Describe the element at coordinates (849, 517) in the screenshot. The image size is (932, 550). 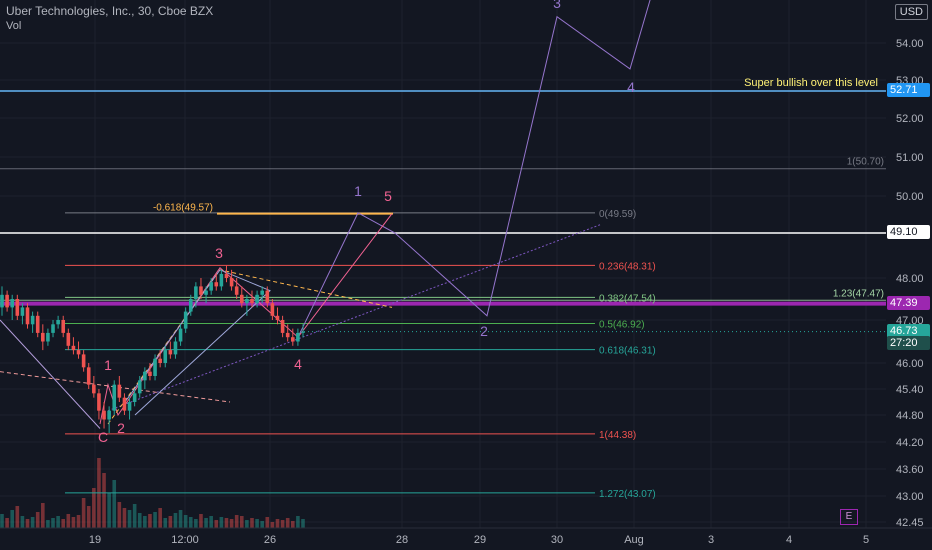
I see `earnings-marker: E` at that location.